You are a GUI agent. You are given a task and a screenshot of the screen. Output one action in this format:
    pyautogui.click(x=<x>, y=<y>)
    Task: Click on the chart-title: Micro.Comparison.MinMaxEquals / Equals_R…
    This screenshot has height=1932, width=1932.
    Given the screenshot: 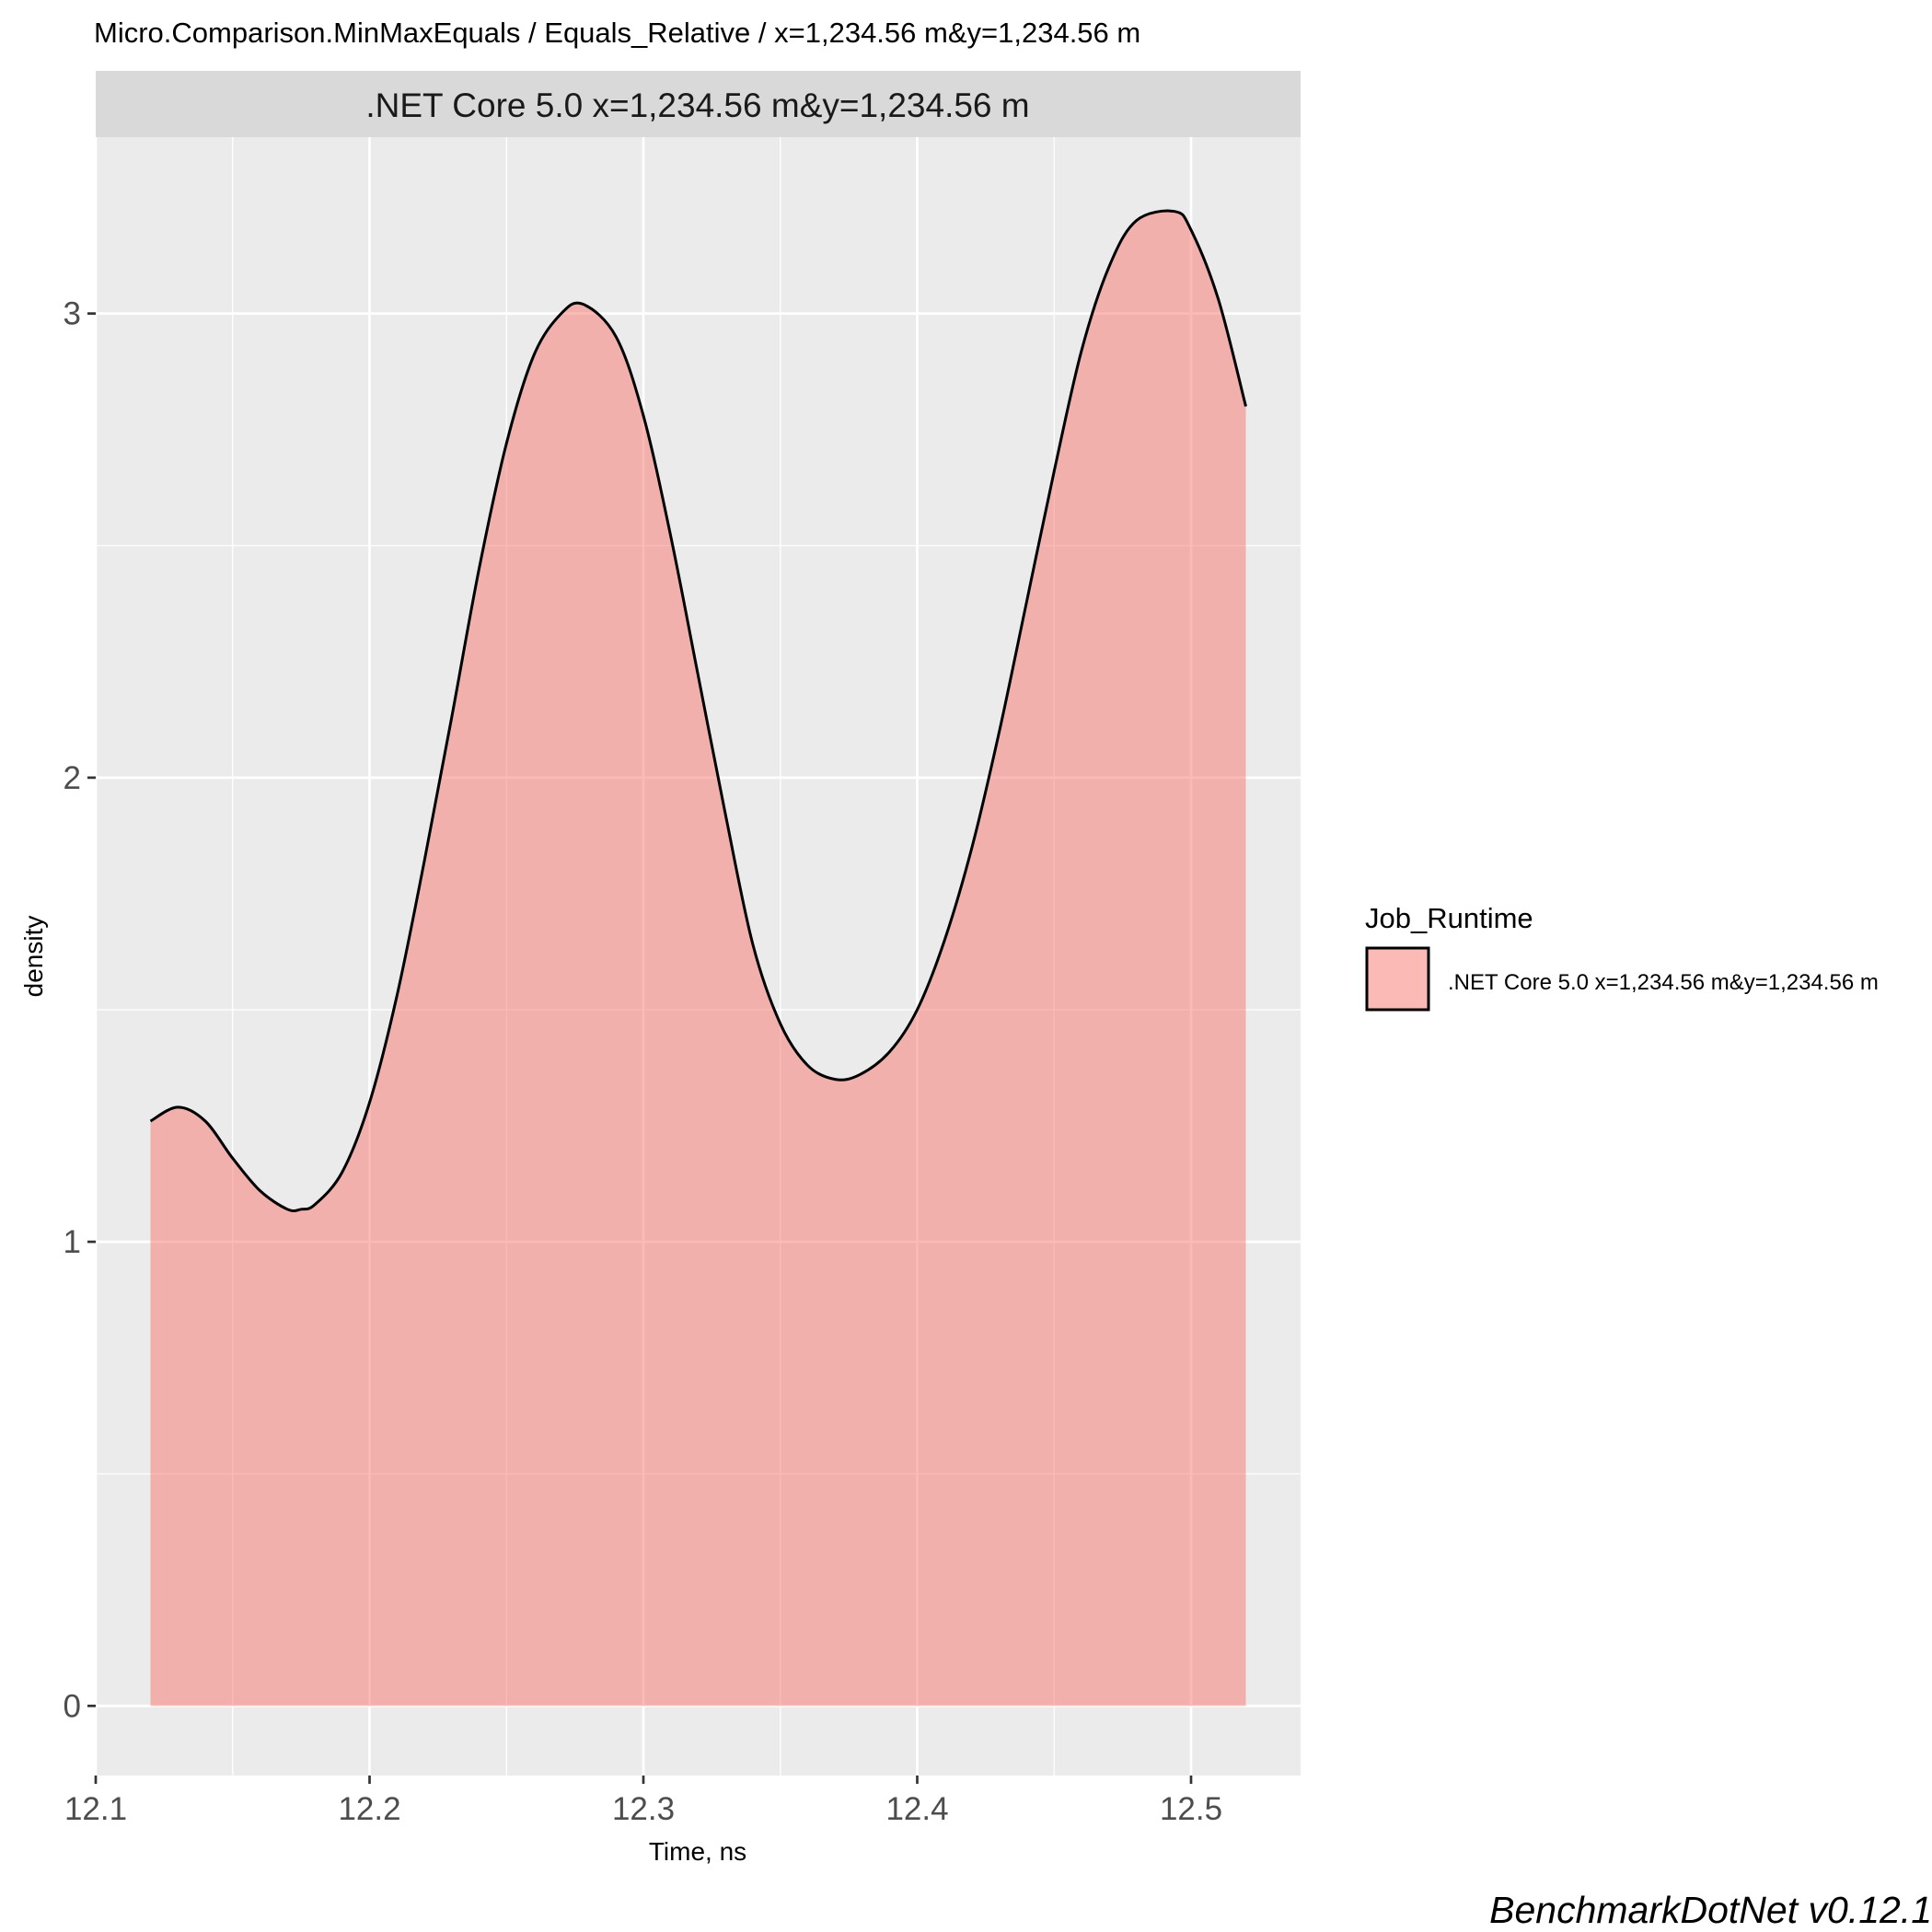 What is the action you would take?
    pyautogui.click(x=617, y=33)
    